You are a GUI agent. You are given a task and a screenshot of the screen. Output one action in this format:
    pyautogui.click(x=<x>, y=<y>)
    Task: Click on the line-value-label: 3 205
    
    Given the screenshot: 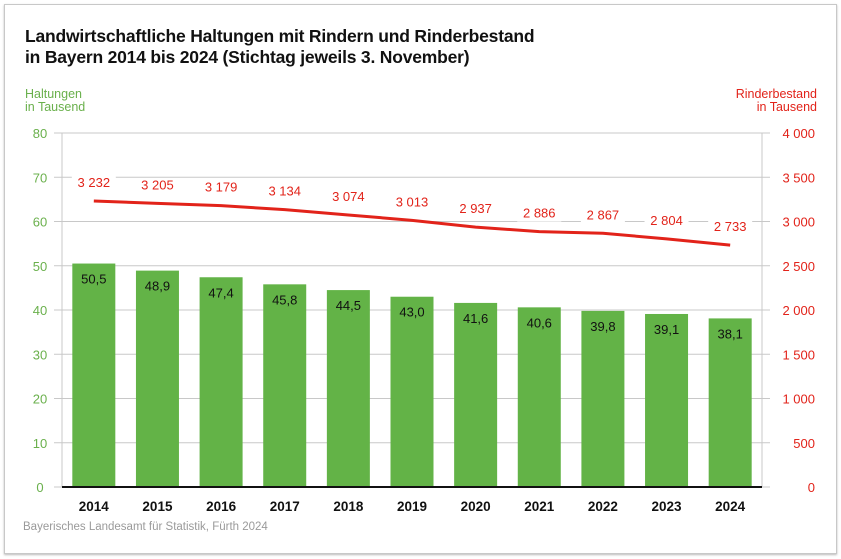 What is the action you would take?
    pyautogui.click(x=157, y=184)
    